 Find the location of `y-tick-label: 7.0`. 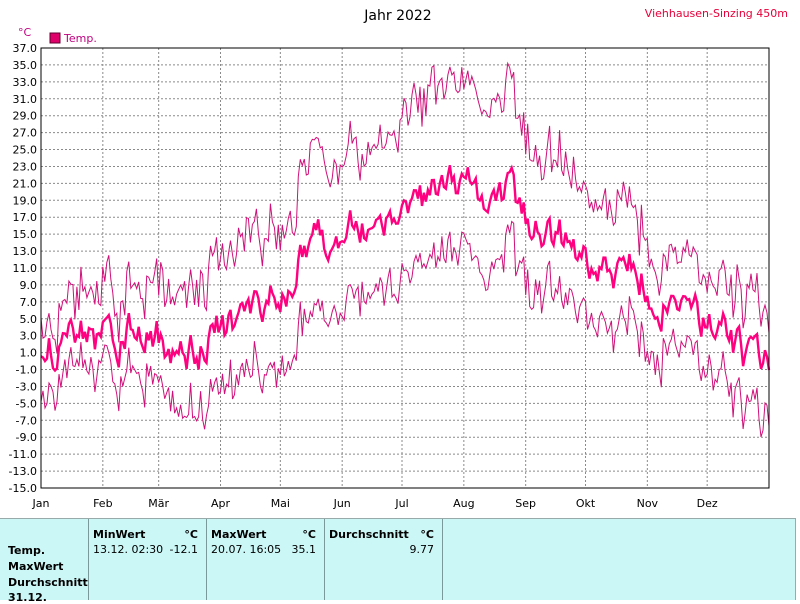

y-tick-label: 7.0 is located at coordinates (29, 302).